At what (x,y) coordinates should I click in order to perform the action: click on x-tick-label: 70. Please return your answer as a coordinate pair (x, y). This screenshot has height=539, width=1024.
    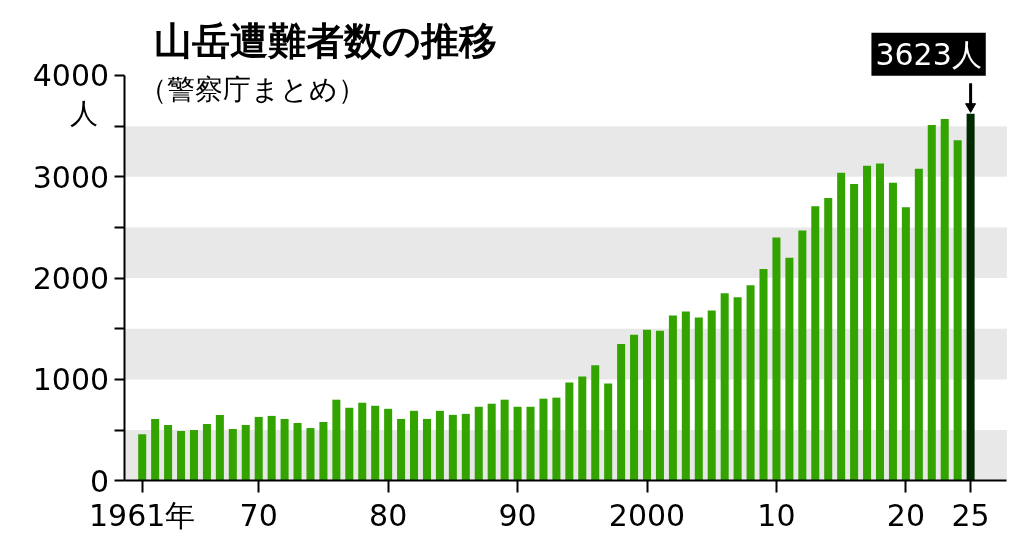
    Looking at the image, I should click on (258, 515).